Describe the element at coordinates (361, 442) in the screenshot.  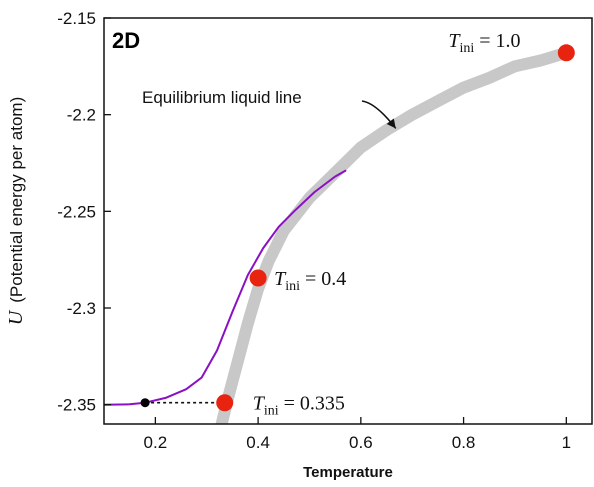
I see `x-tick-label: 0.6` at that location.